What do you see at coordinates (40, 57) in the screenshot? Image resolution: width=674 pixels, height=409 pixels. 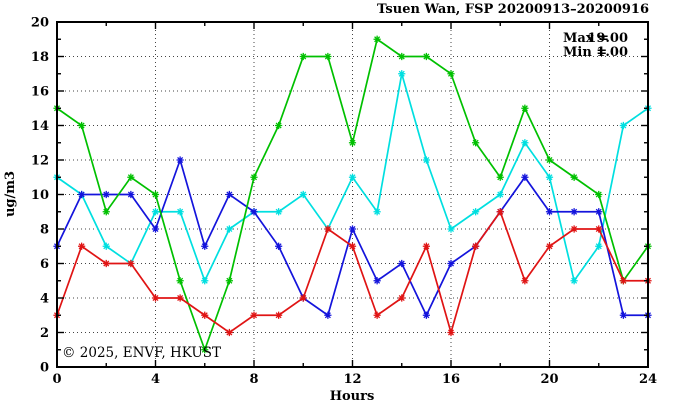 I see `y-tick-label: 18` at bounding box center [40, 57].